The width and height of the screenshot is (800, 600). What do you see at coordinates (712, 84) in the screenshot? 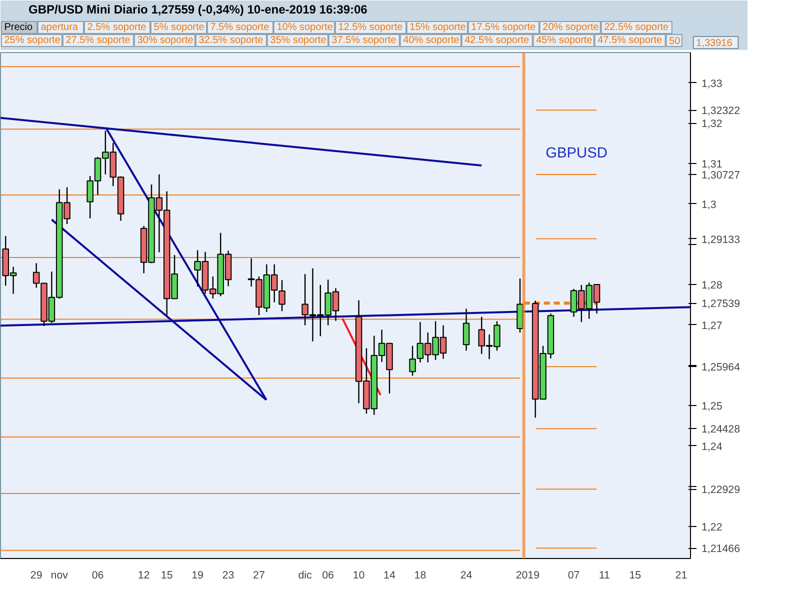
I see `y-tick-label: 1,33` at bounding box center [712, 84].